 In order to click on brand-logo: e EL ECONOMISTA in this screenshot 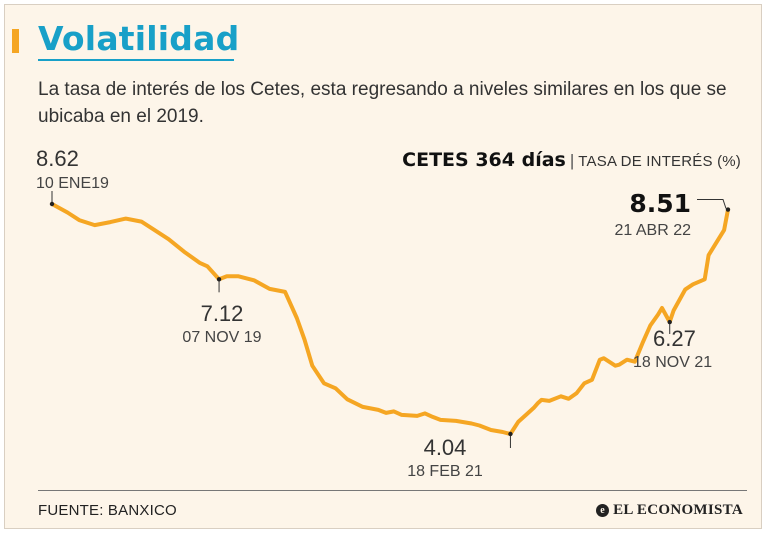, I will do `click(669, 510)`.